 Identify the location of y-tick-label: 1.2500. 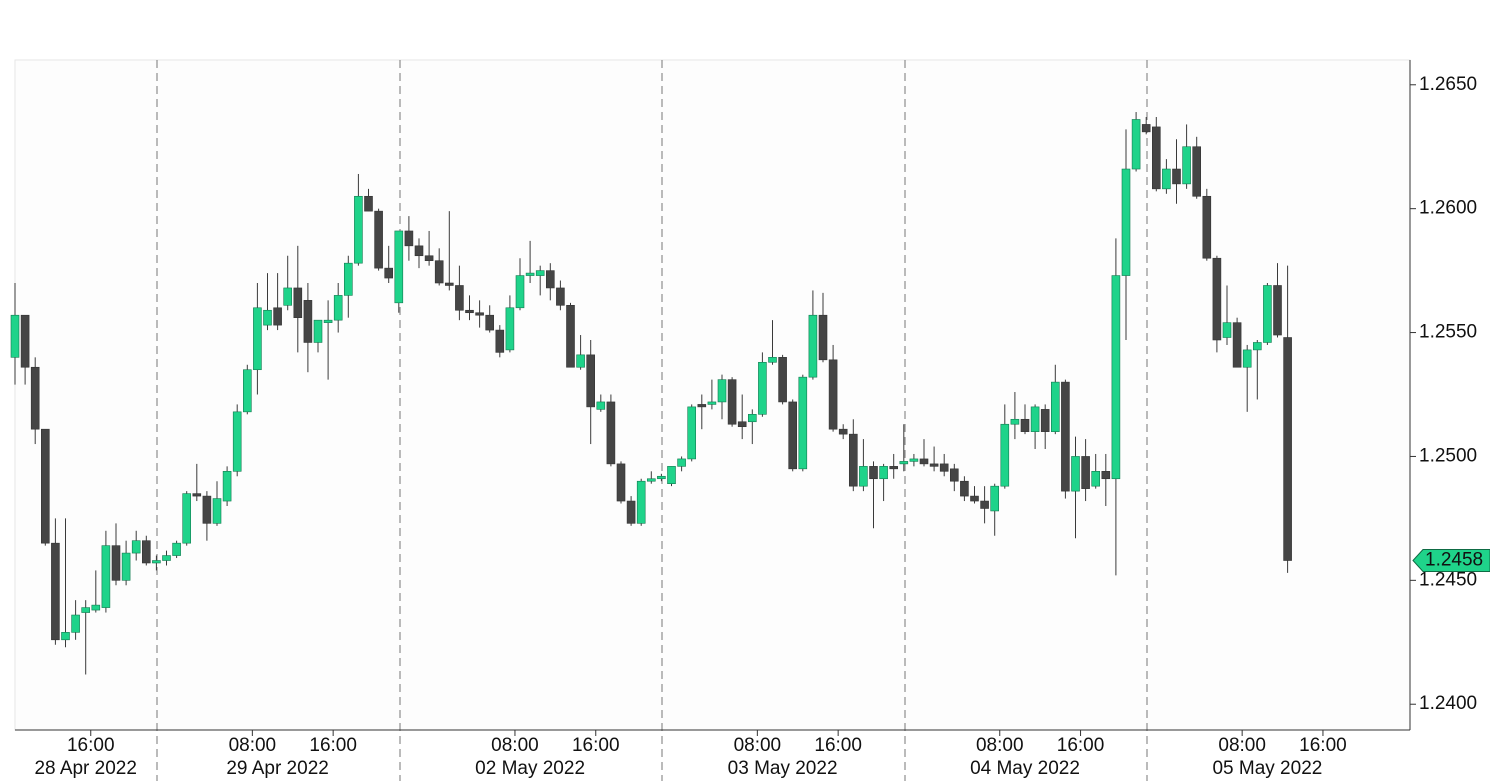
(1448, 455).